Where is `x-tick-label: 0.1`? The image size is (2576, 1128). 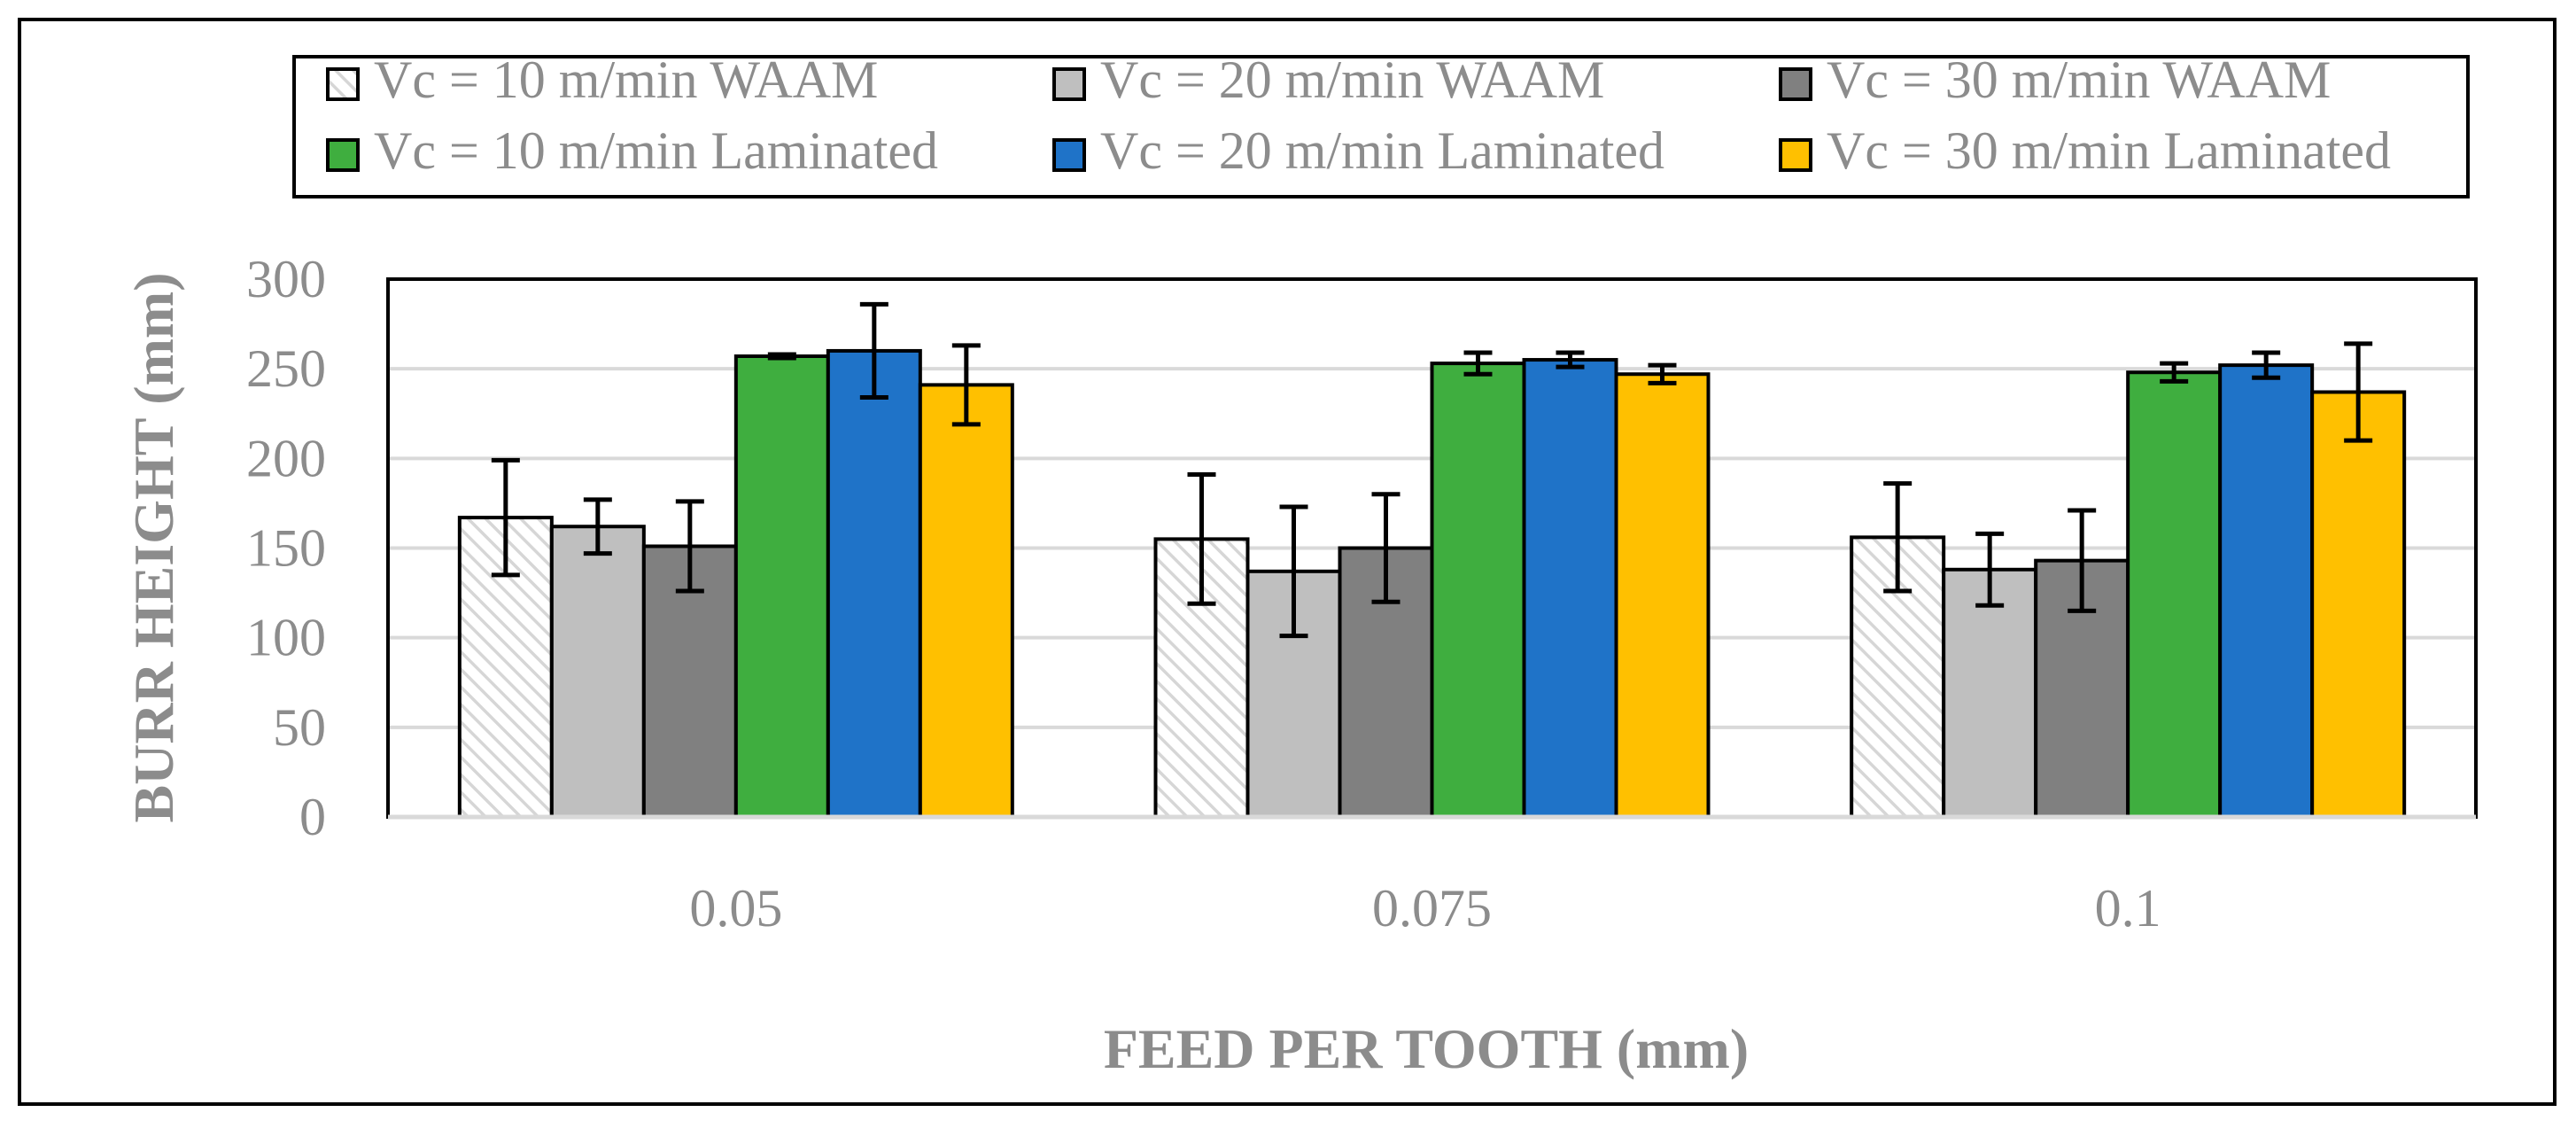
x-tick-label: 0.1 is located at coordinates (2128, 908).